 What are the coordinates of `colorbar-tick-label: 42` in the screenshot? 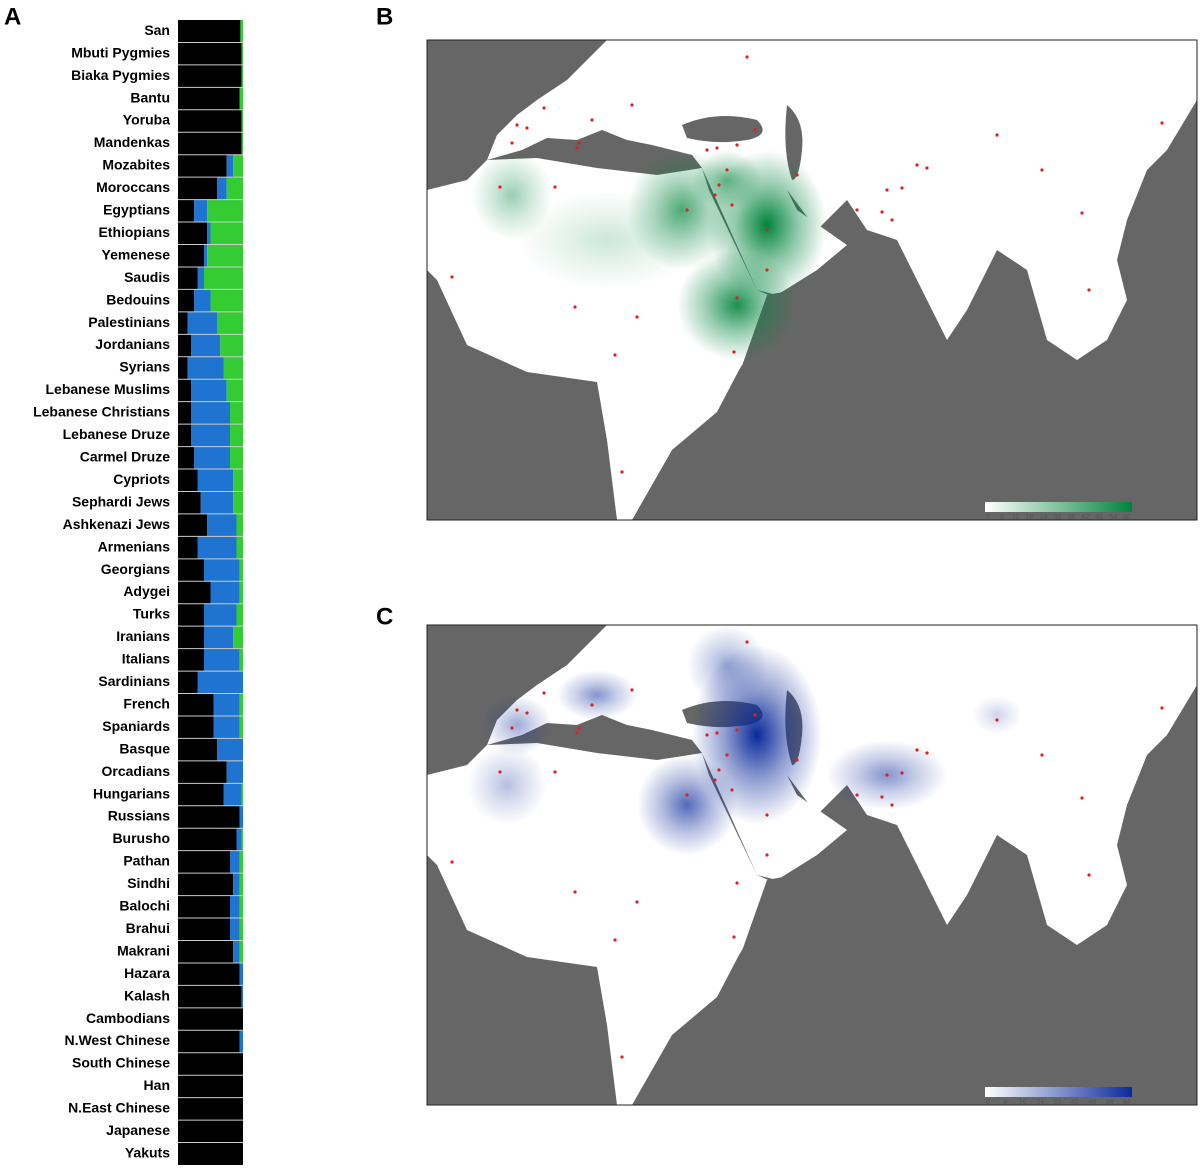 It's located at (1085, 517).